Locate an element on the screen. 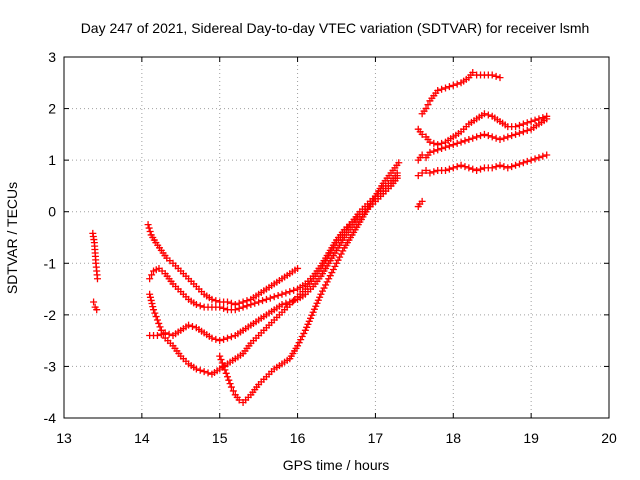 The image size is (640, 480). y-tick-label: -1 is located at coordinates (50, 263).